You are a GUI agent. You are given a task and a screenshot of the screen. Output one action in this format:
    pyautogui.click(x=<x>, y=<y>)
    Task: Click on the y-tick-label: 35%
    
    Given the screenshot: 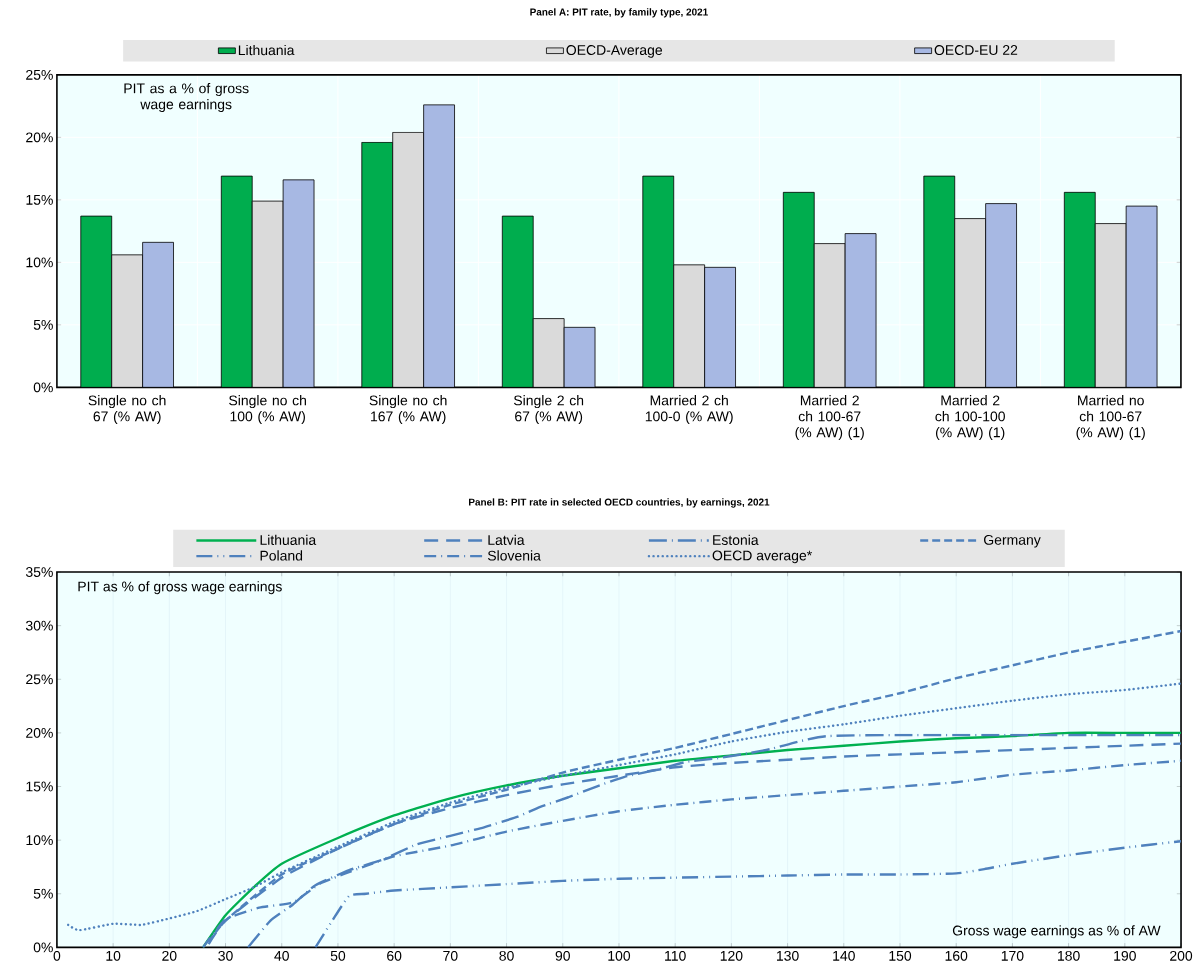 What is the action you would take?
    pyautogui.click(x=39, y=571)
    